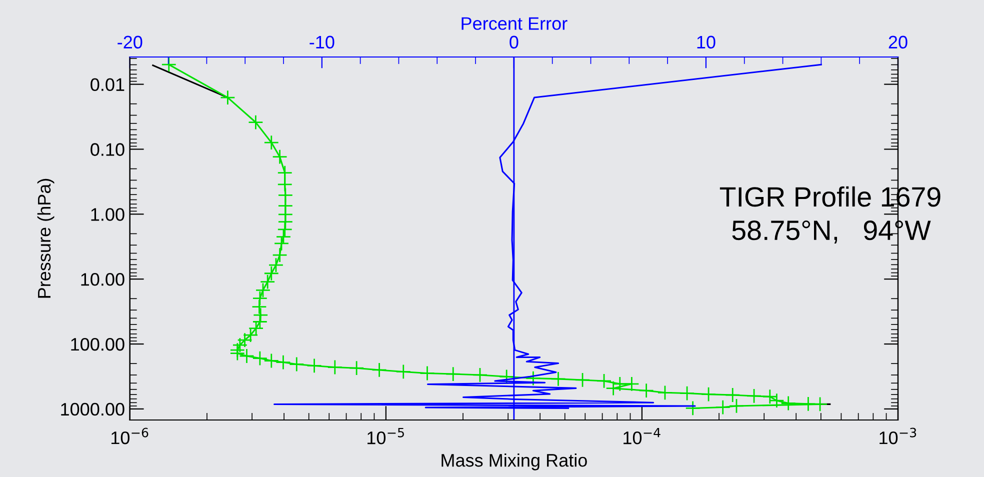 The height and width of the screenshot is (477, 984). What do you see at coordinates (514, 42) in the screenshot?
I see `x2-tick-label: 0` at bounding box center [514, 42].